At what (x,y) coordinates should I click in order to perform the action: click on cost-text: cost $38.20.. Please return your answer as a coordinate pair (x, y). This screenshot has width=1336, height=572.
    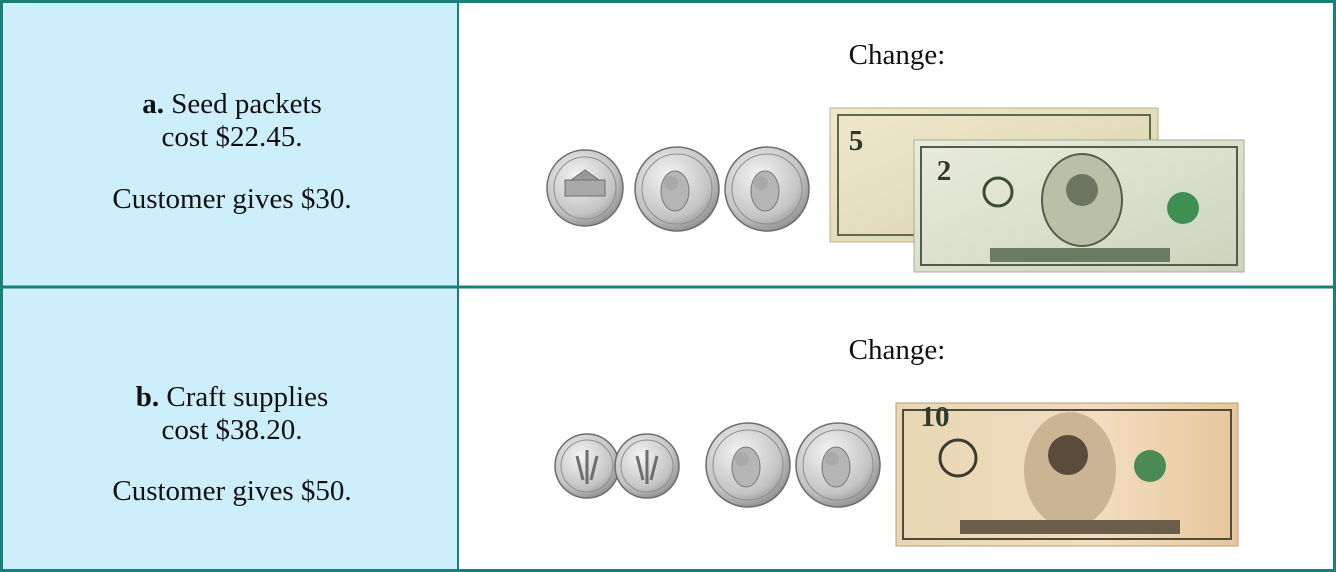
    Looking at the image, I should click on (232, 430).